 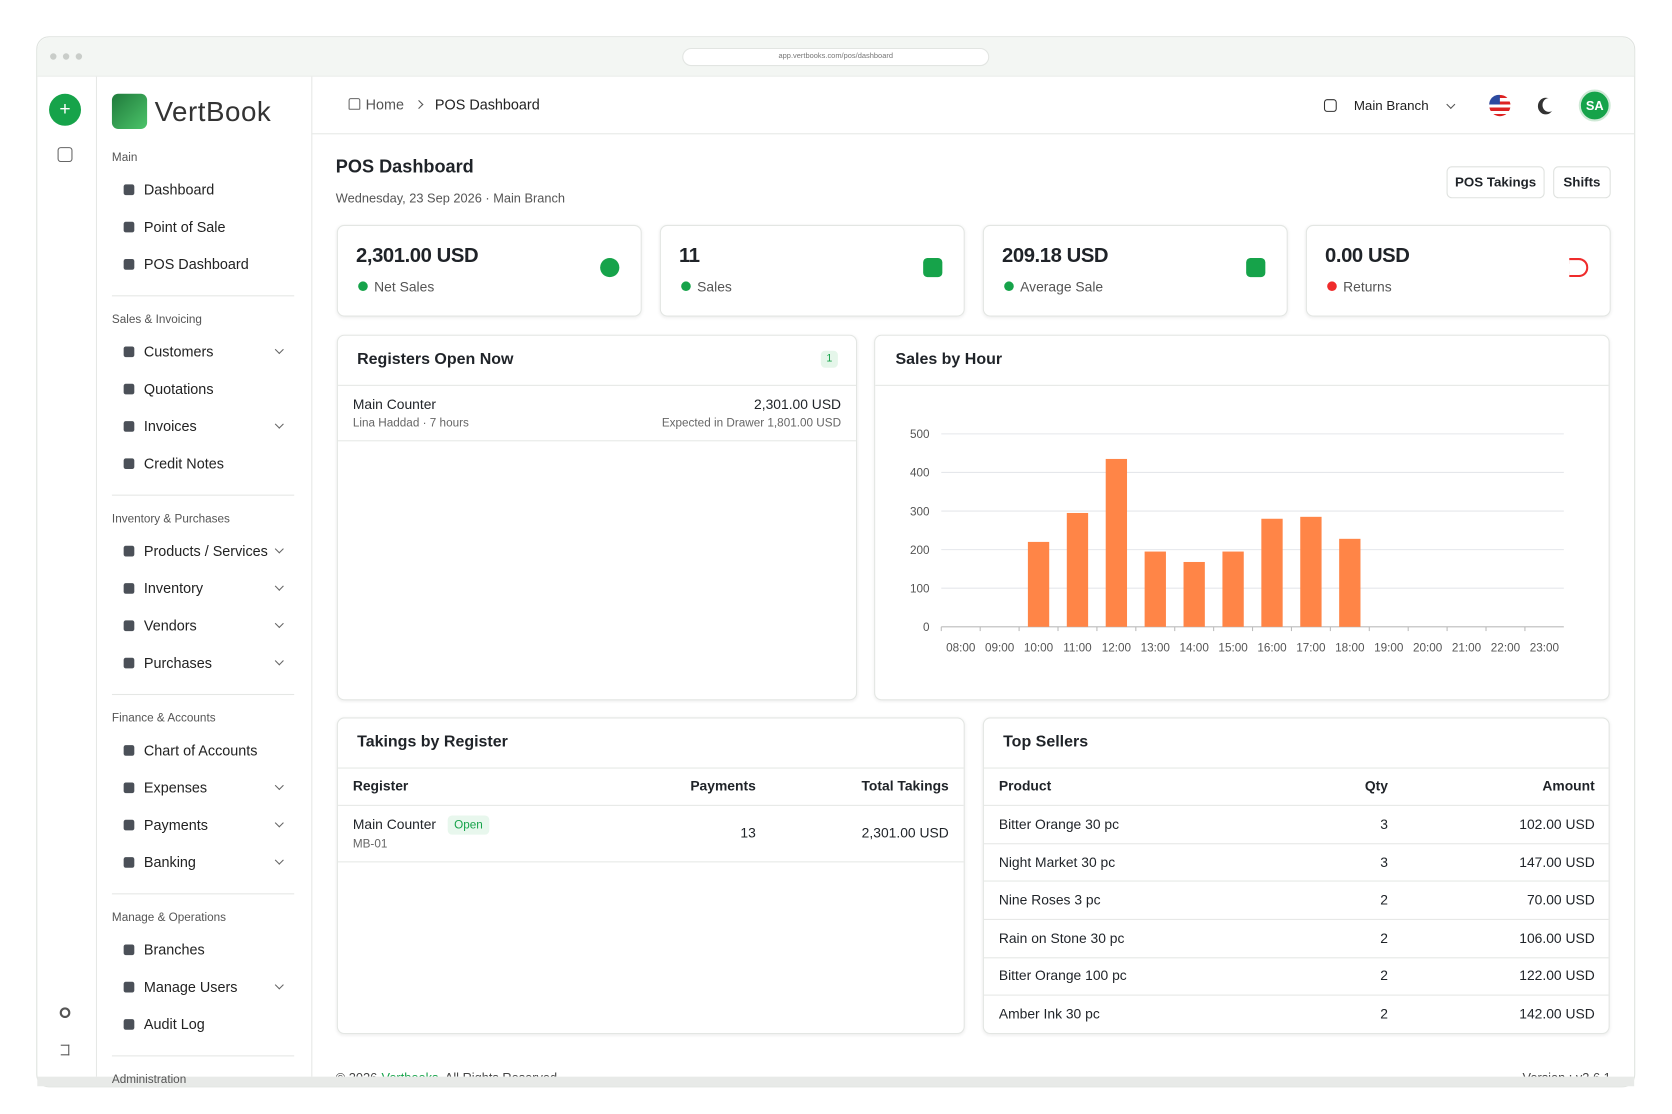 I want to click on total-takings: 2,301.00 USD, so click(x=905, y=832).